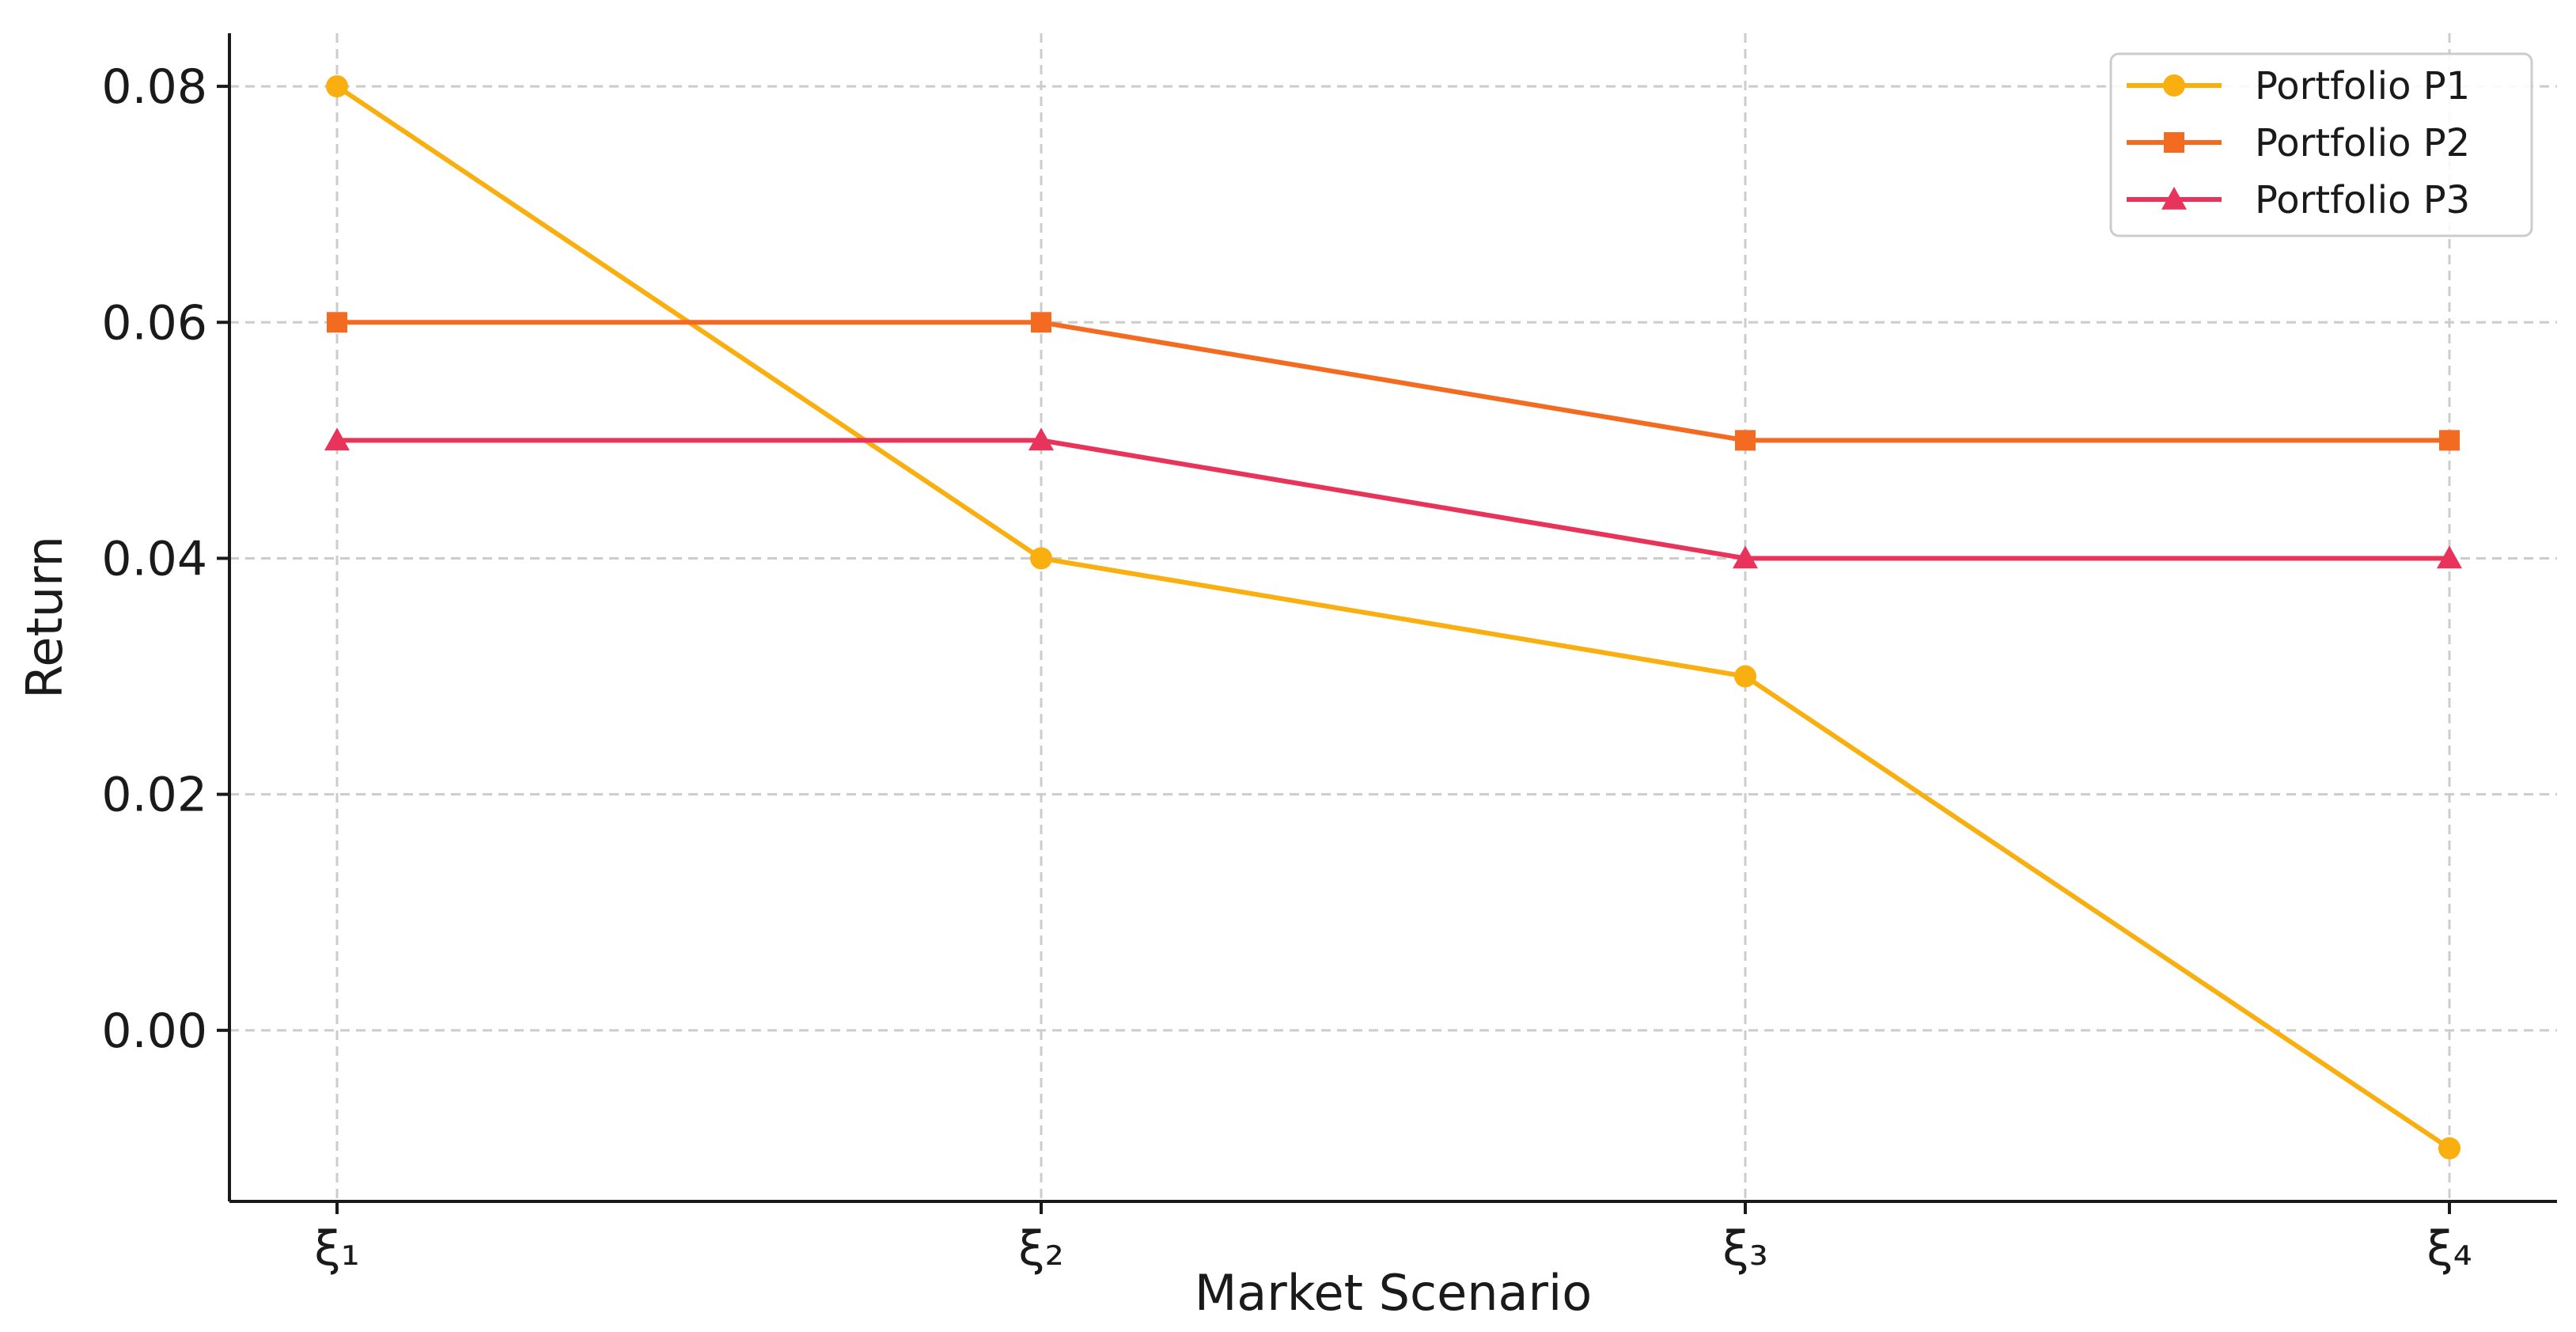  I want to click on y-tick-label: 0.08, so click(154, 87).